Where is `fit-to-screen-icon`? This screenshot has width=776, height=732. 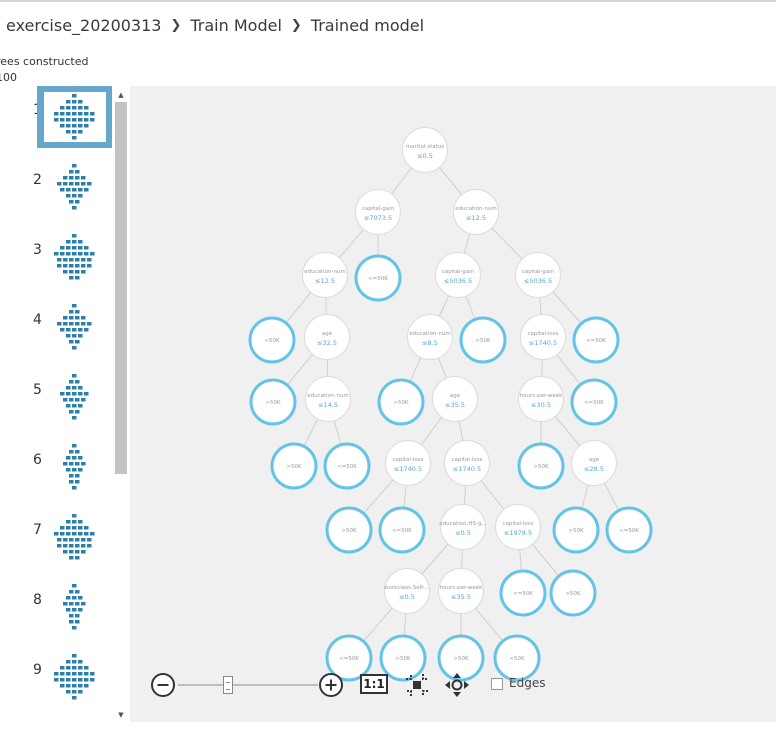 fit-to-screen-icon is located at coordinates (417, 685).